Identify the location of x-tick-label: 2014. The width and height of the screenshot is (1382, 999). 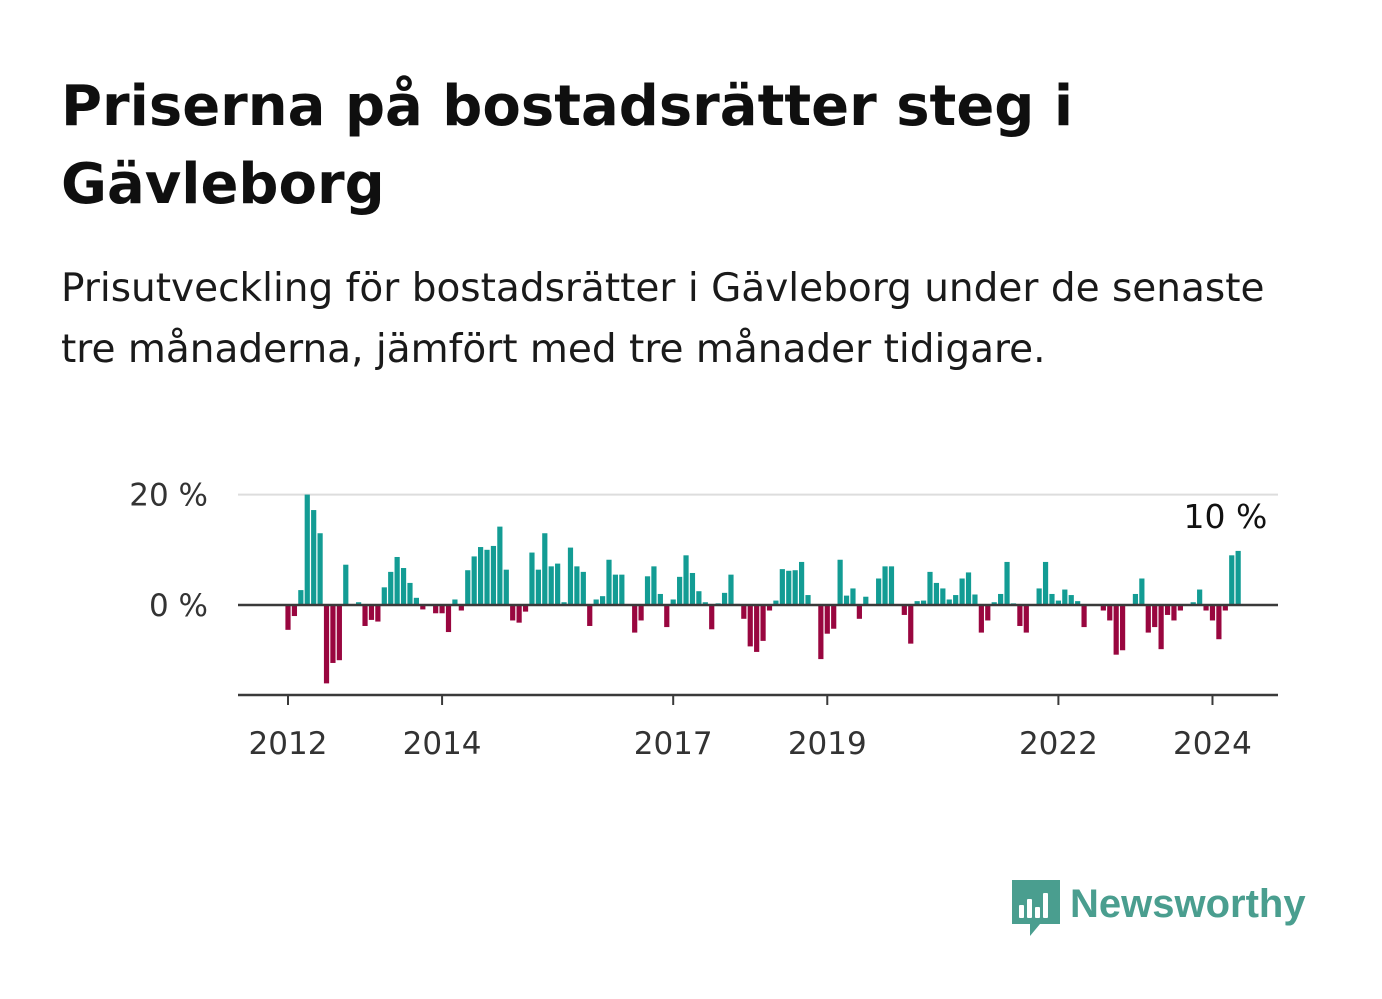
(442, 744).